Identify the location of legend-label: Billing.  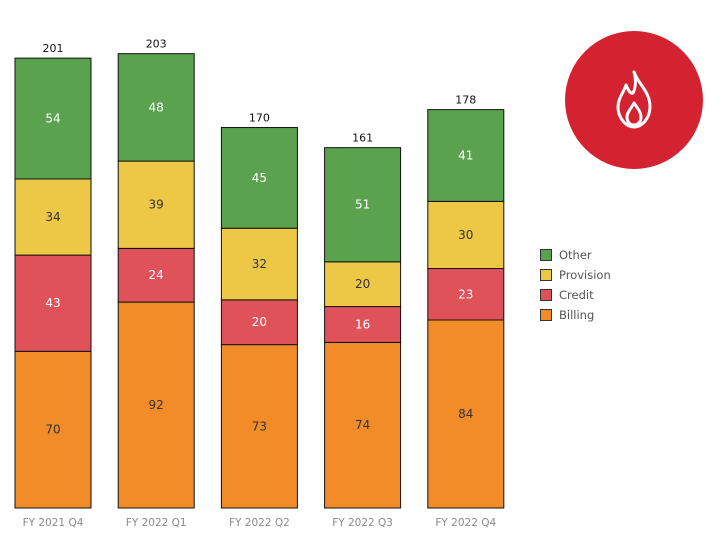
(577, 315).